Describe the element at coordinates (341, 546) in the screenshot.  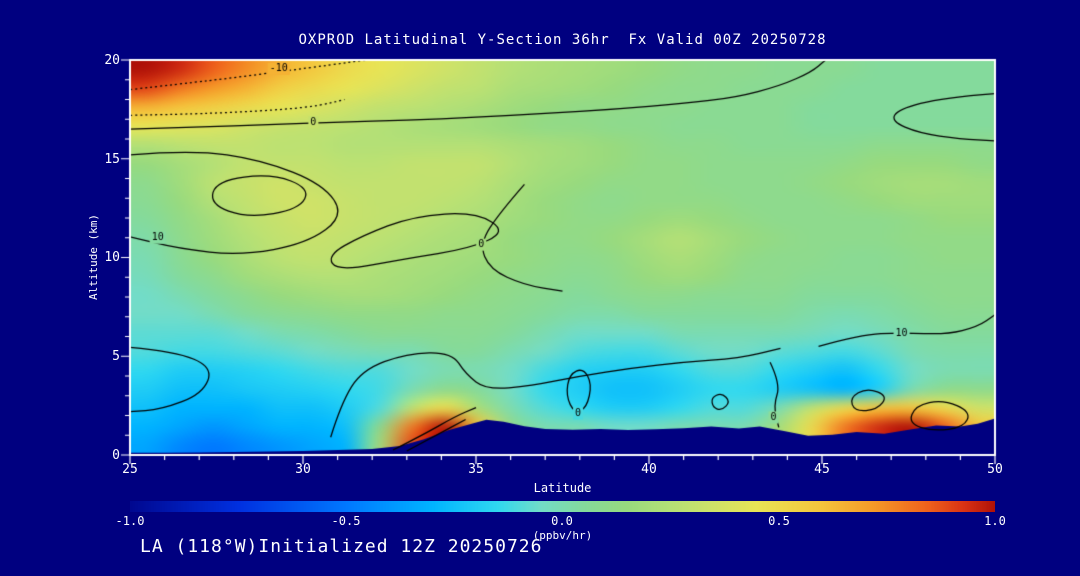
I see `footer-text: LA (118°W)Initialized 12Z 20250726` at that location.